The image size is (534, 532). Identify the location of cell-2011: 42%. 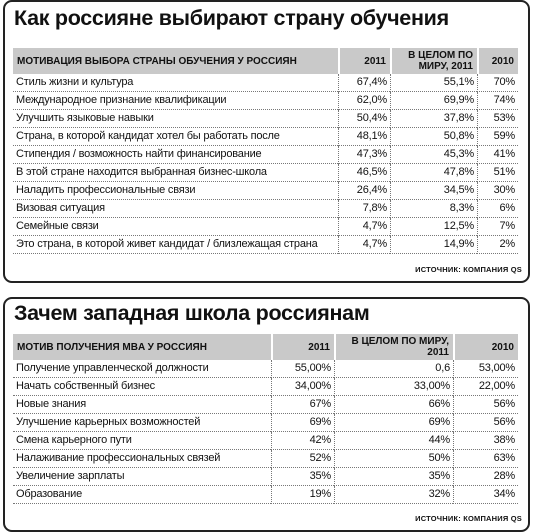
(302, 441).